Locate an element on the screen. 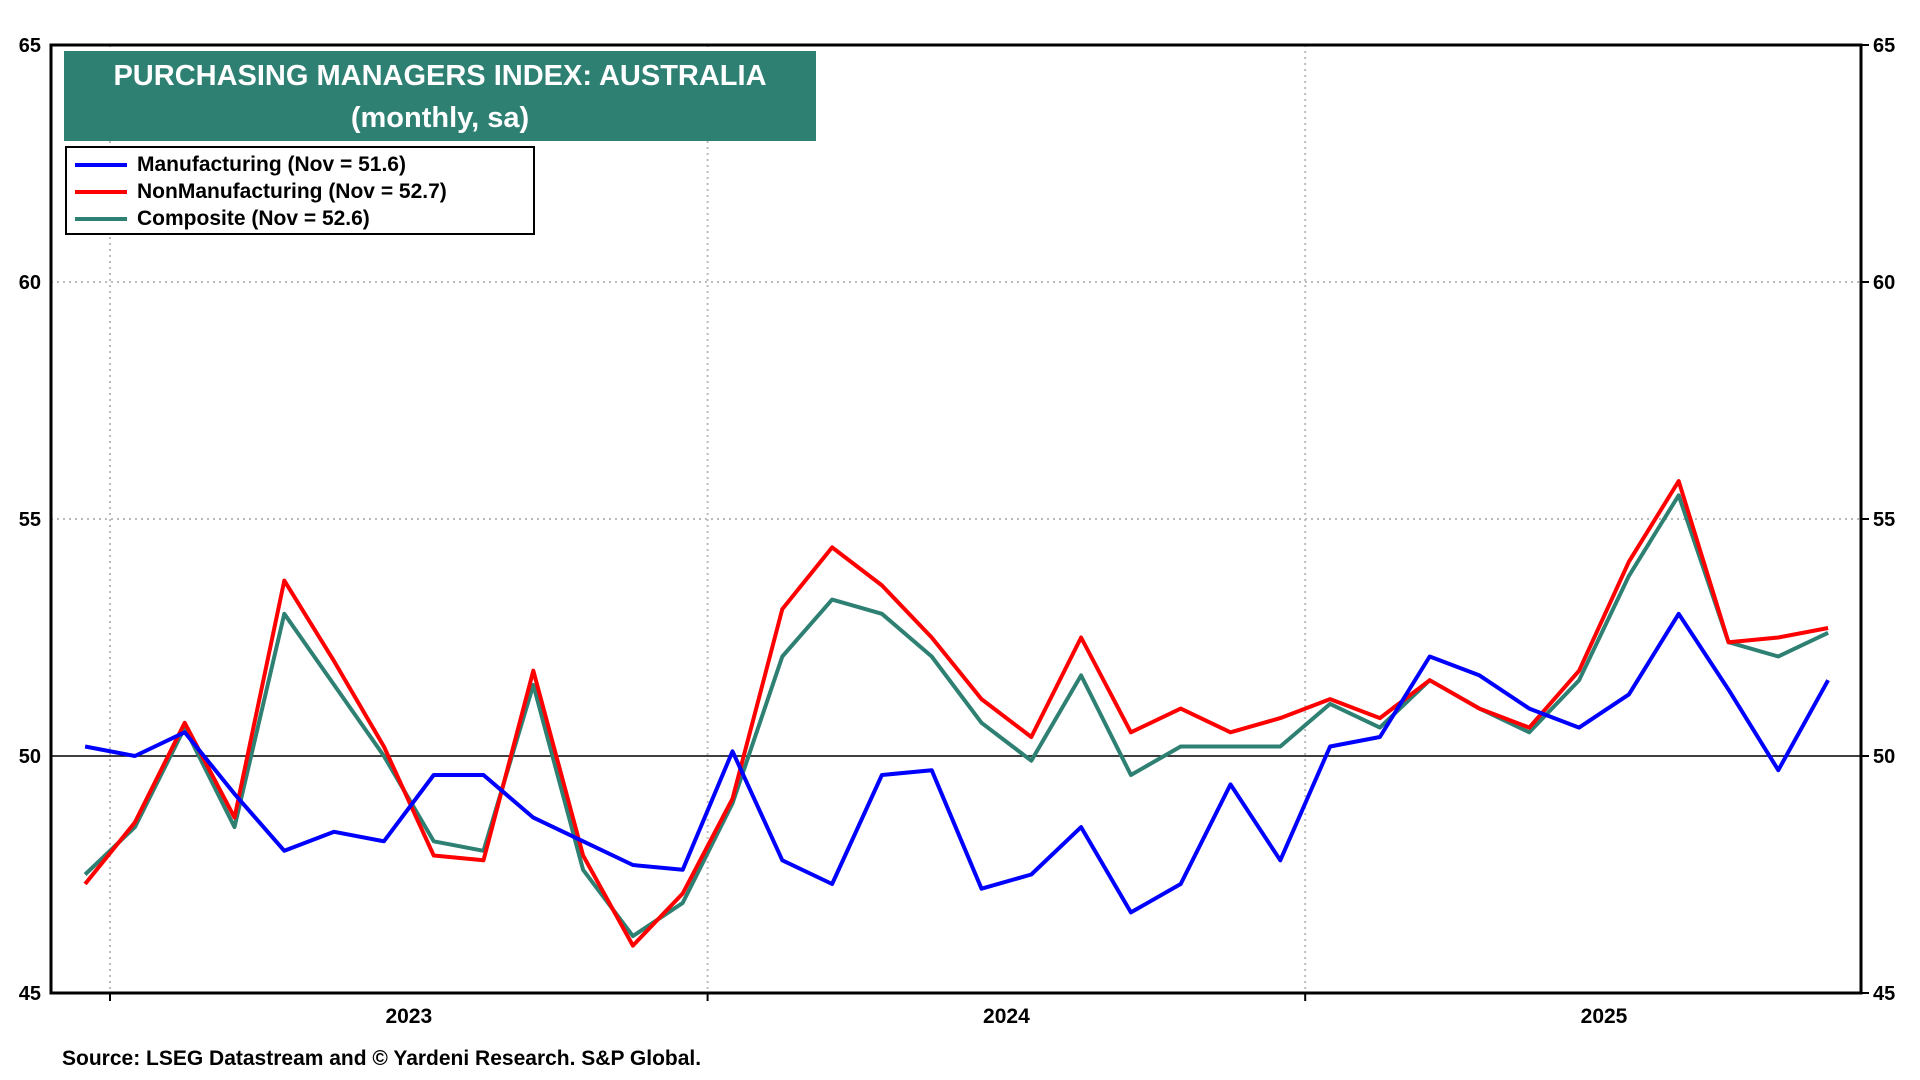 The height and width of the screenshot is (1080, 1920). chart-subtitle: (monthly, sa) is located at coordinates (440, 118).